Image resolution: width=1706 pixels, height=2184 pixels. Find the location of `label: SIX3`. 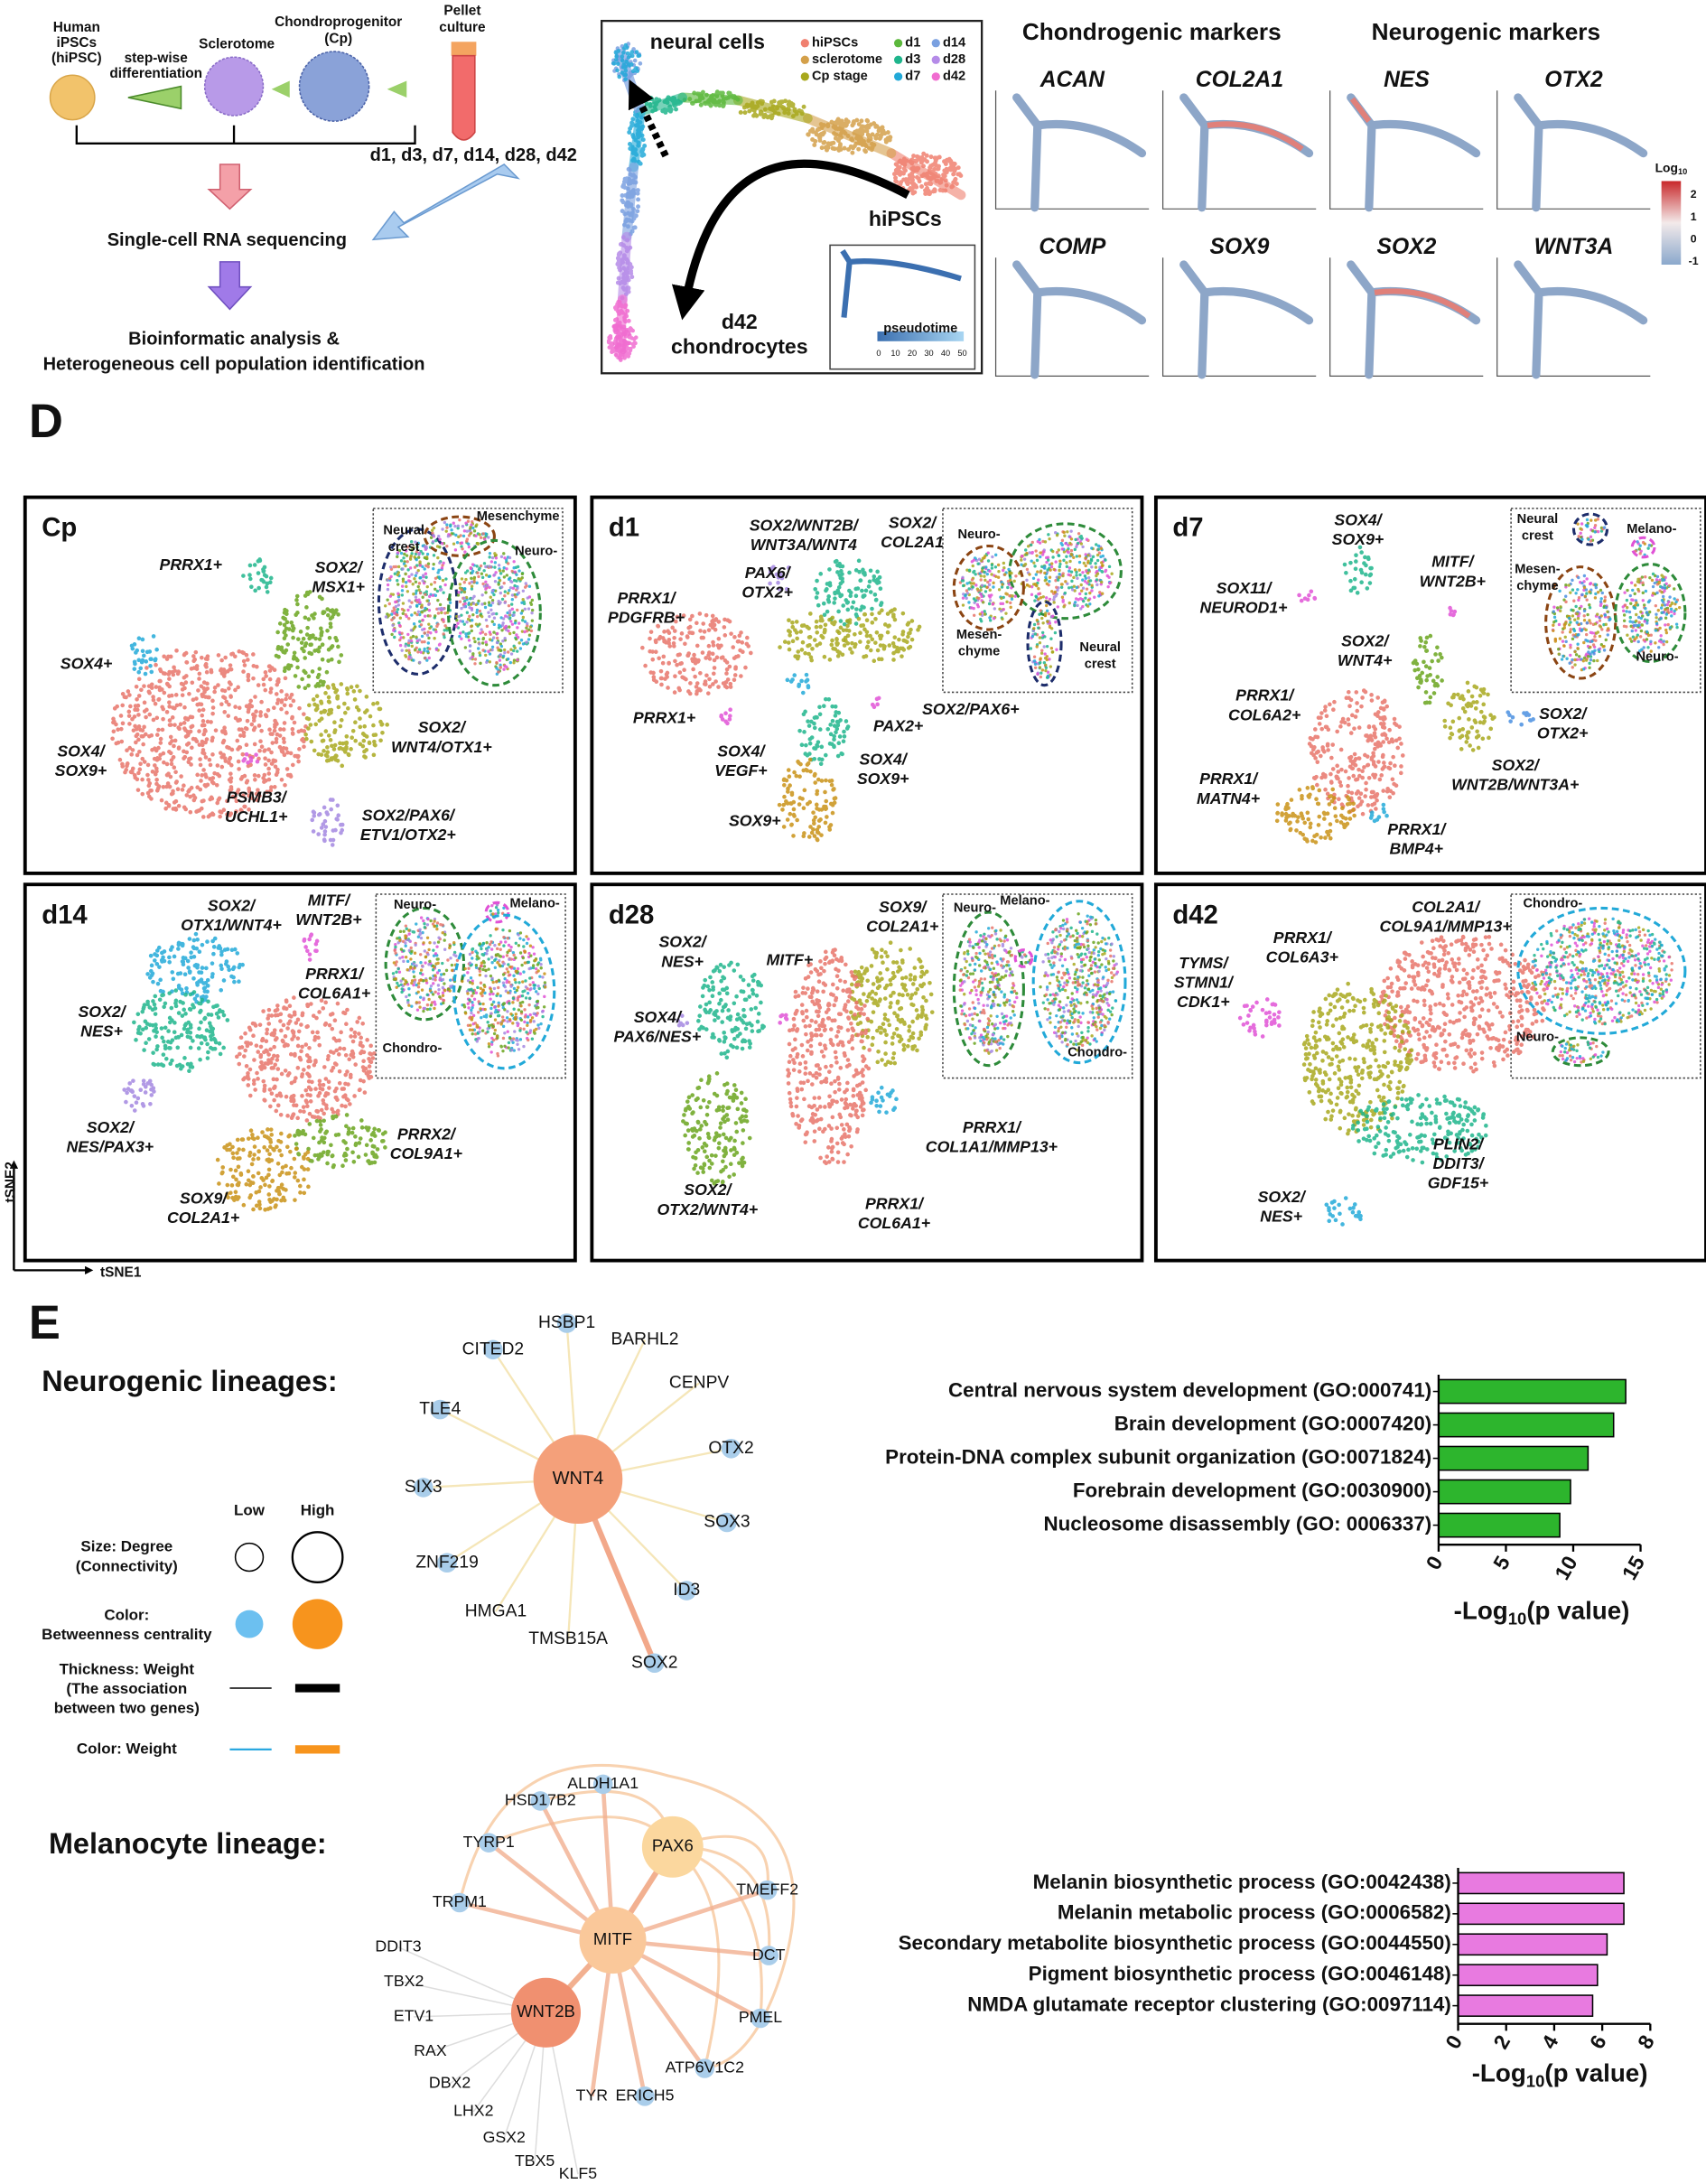

label: SIX3 is located at coordinates (424, 1487).